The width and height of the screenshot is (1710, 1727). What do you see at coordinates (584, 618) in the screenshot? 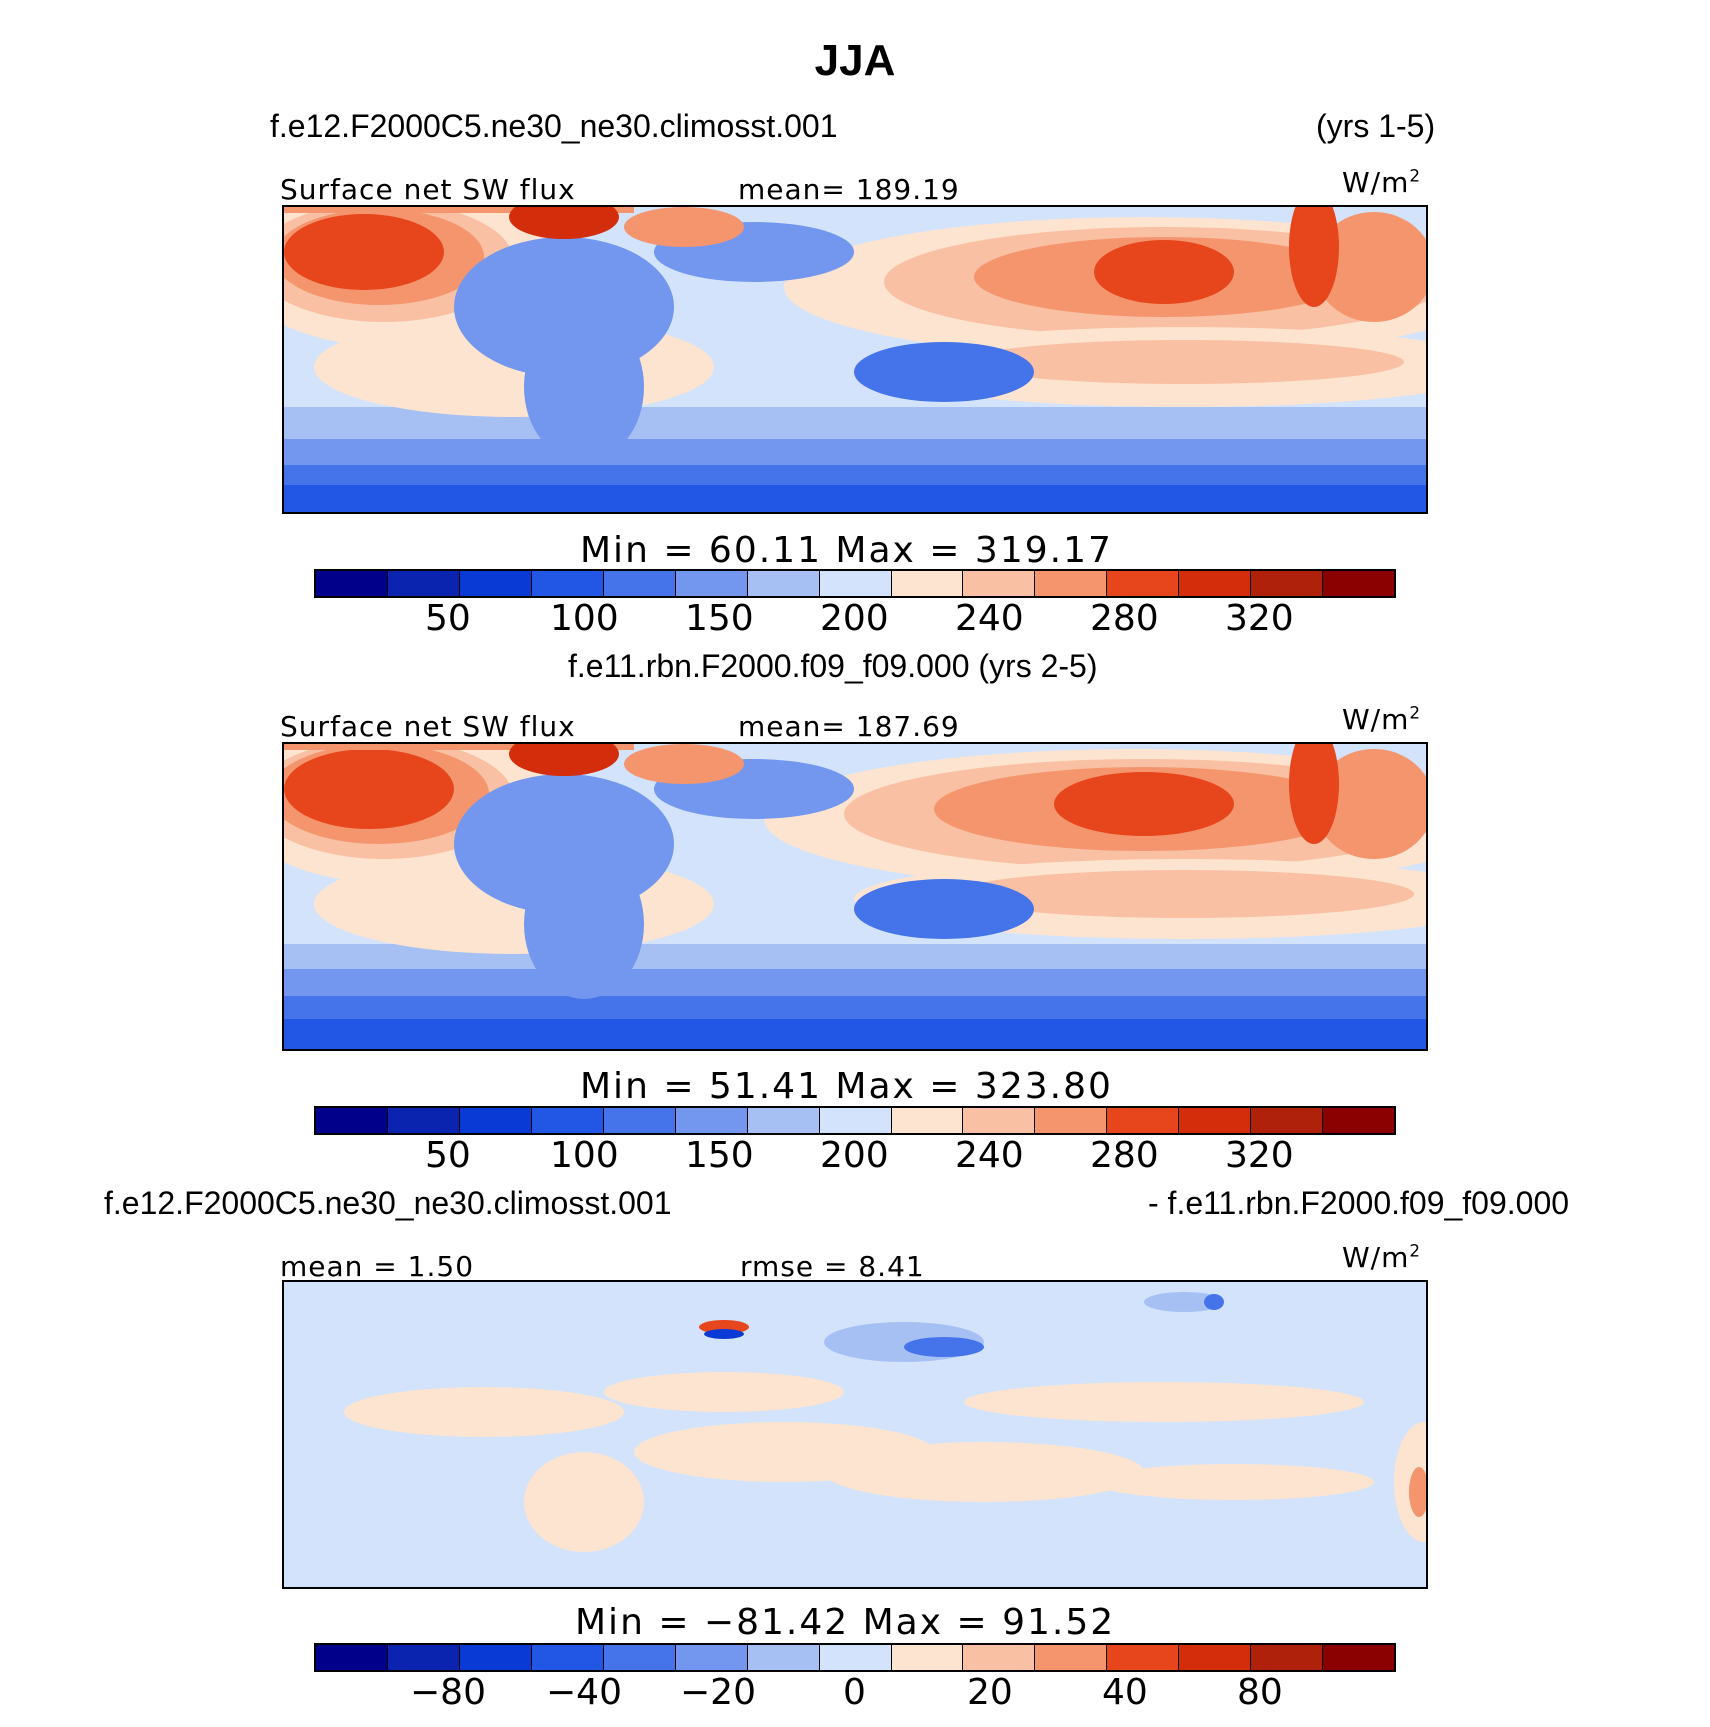
I see `panel1-tick: 100` at bounding box center [584, 618].